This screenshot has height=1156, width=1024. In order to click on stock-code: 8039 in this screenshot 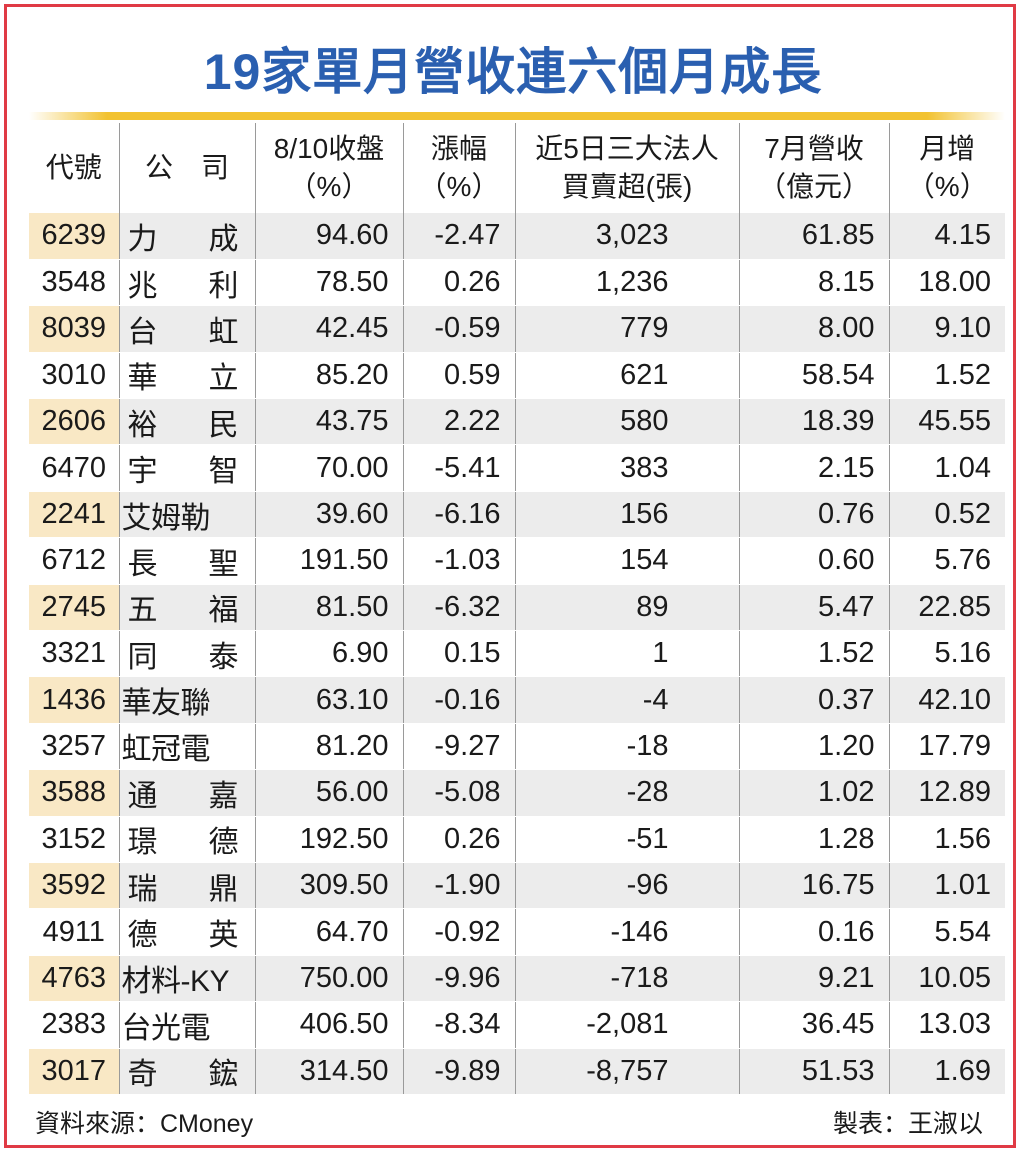, I will do `click(74, 329)`.